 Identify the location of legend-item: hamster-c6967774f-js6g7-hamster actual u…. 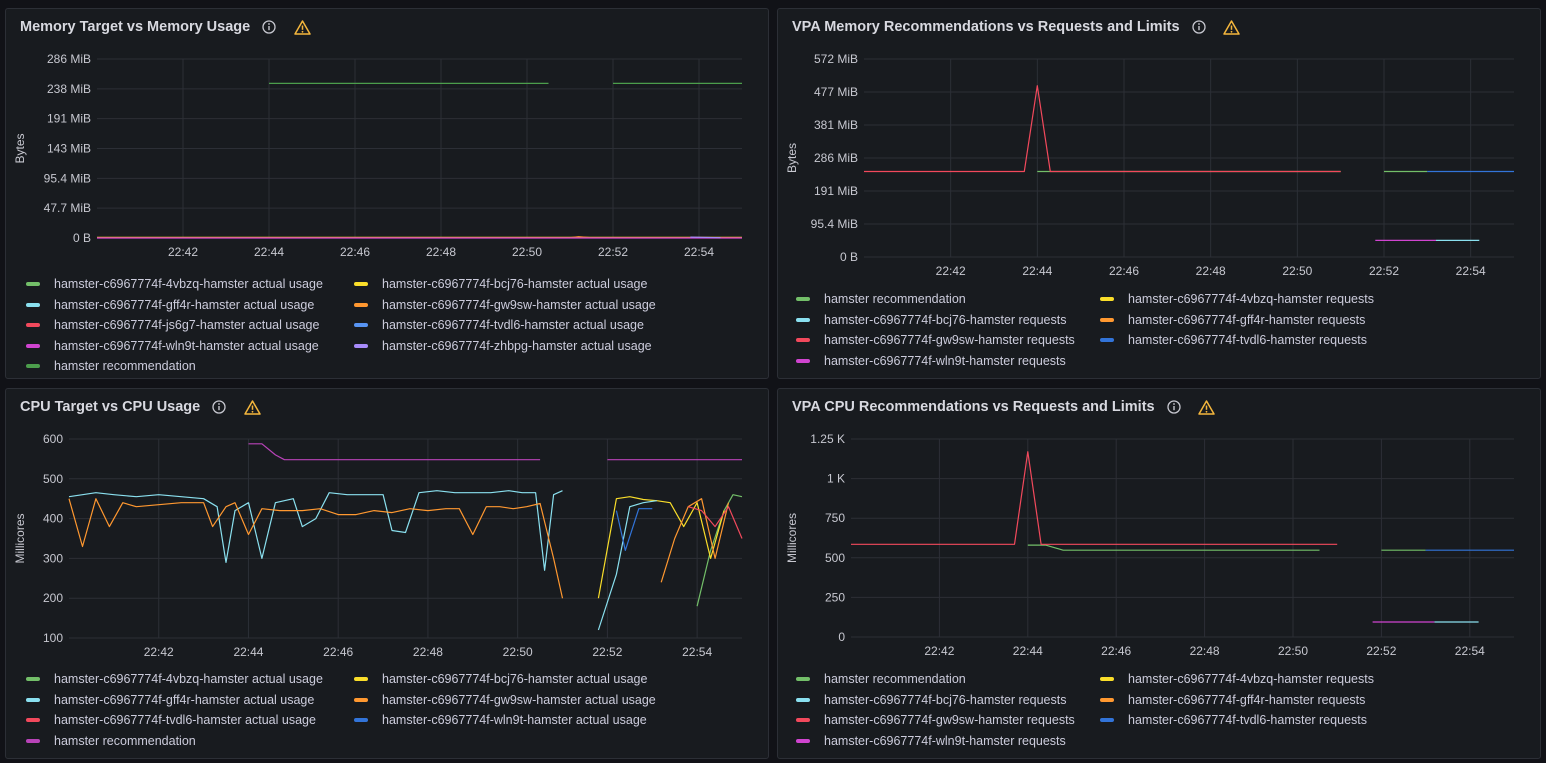
(172, 325).